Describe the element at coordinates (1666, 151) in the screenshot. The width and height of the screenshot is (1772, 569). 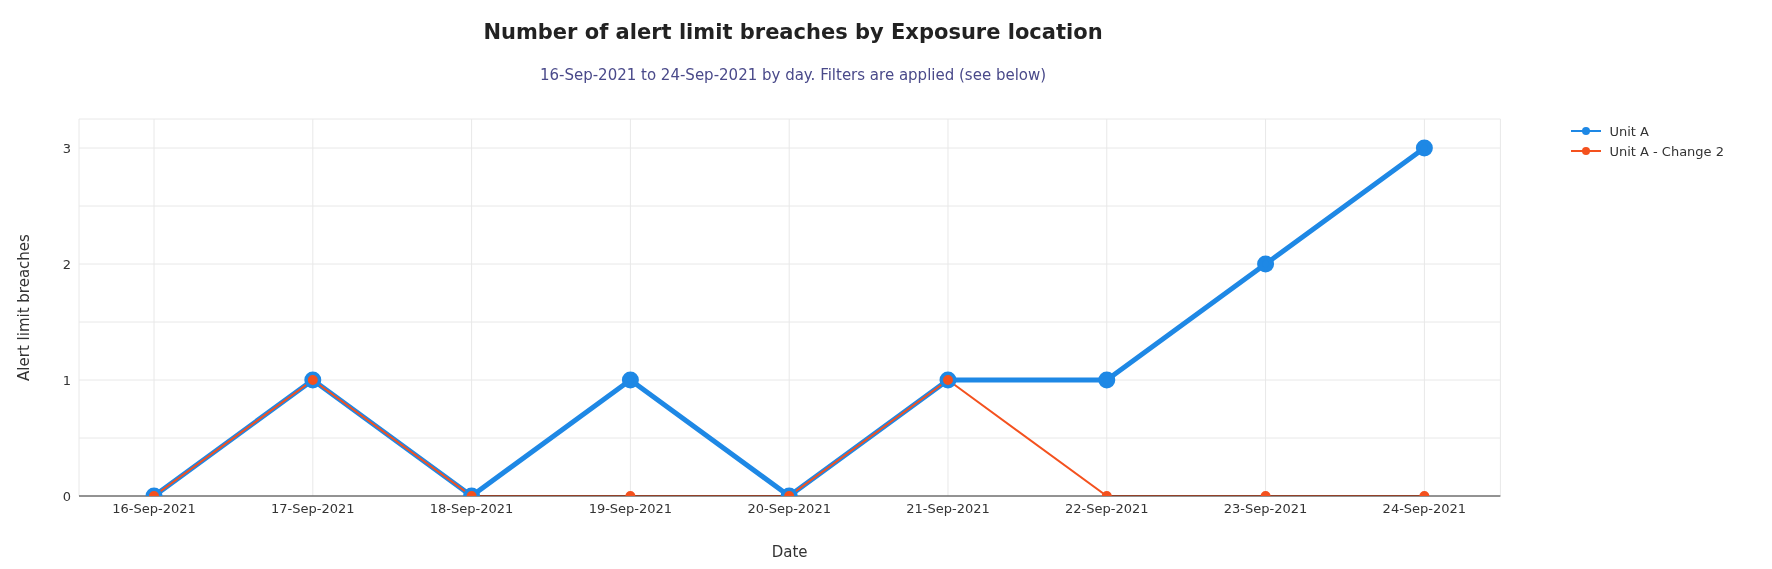
I see `legend-label: Unit A - Change 2` at that location.